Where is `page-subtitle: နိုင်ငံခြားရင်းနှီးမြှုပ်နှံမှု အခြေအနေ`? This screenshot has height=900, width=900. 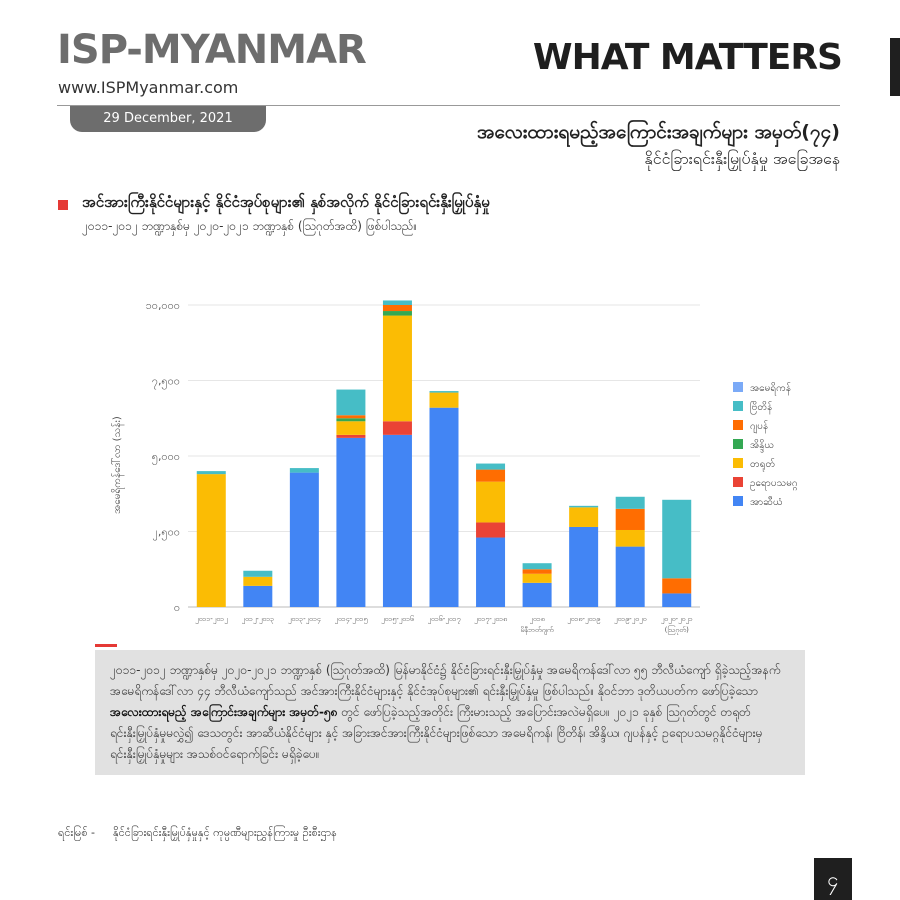
page-subtitle: နိုင်ငံခြားရင်းနှီးမြှုပ်နှံမှု အခြေအနေ is located at coordinates (742, 158).